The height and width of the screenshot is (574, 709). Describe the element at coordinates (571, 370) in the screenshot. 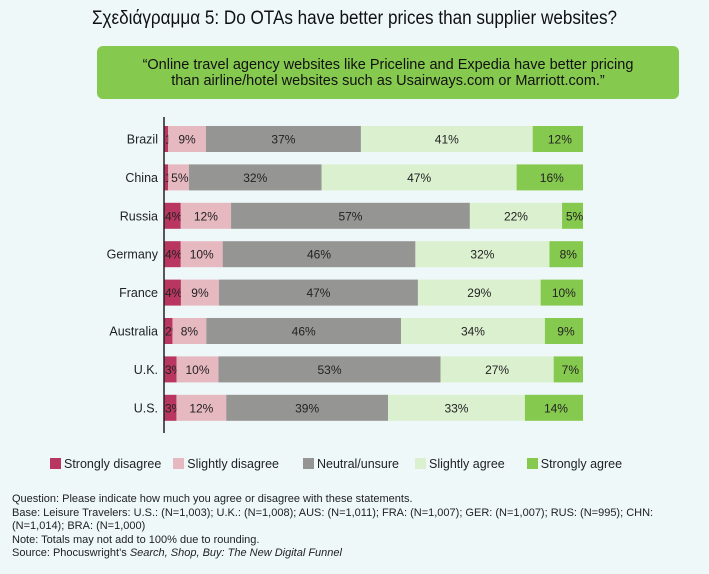

I see `data-label: 7%` at that location.